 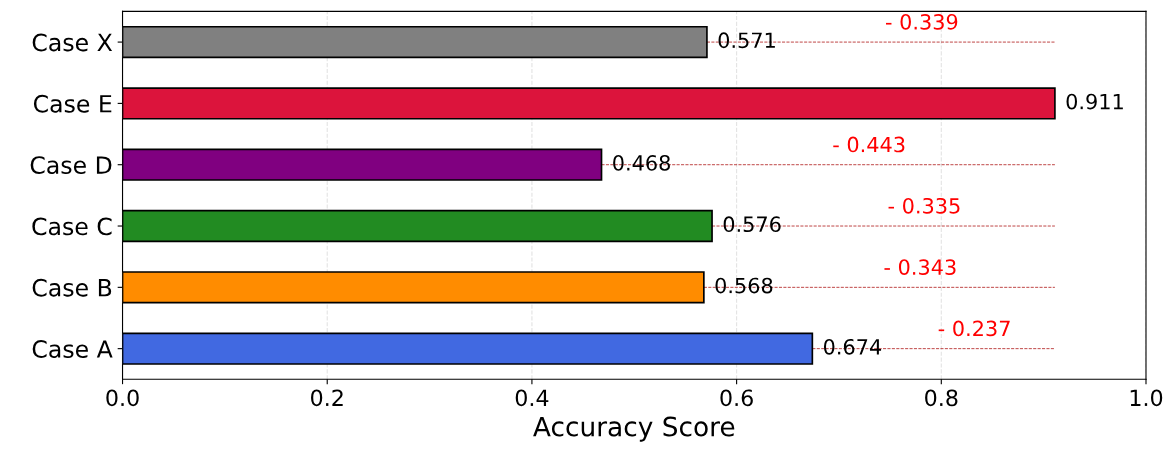 I want to click on data-label: 0.911, so click(x=1094, y=101).